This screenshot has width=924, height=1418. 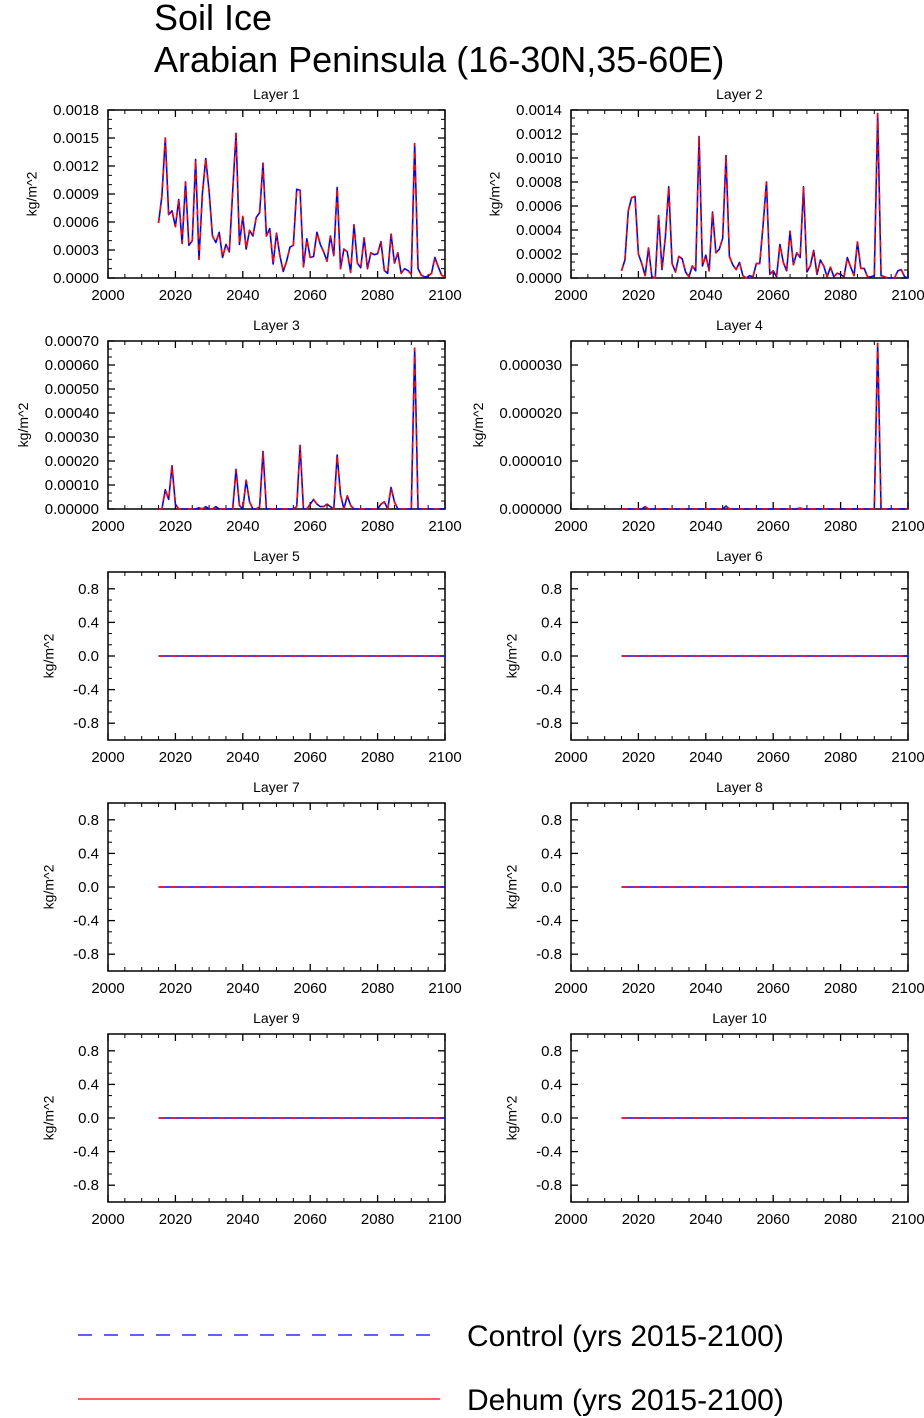 What do you see at coordinates (76, 138) in the screenshot?
I see `y-tick-label: 0.0015` at bounding box center [76, 138].